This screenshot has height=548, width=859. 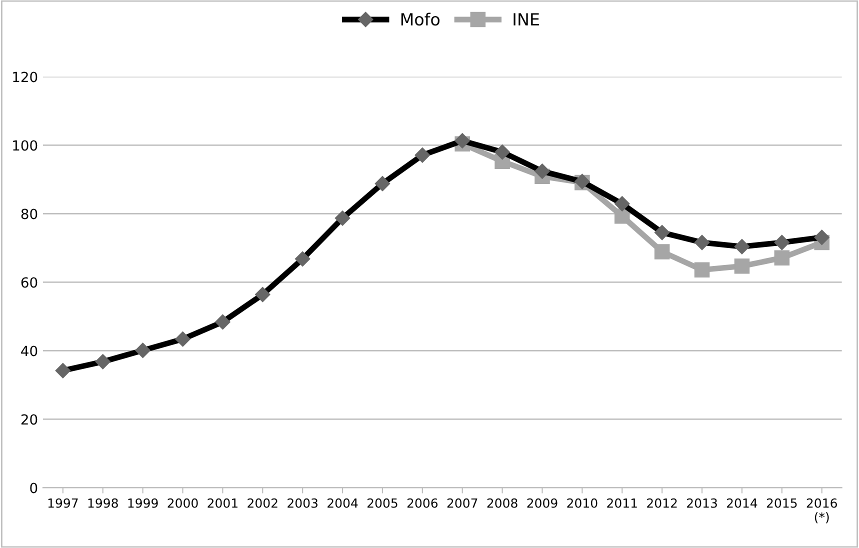 I want to click on x-tick-label: 2002, so click(x=263, y=503).